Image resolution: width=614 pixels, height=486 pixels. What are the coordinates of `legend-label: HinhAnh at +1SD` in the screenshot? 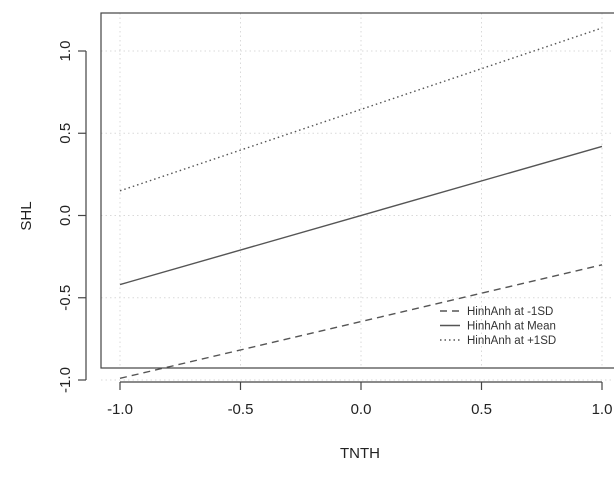 It's located at (511, 341).